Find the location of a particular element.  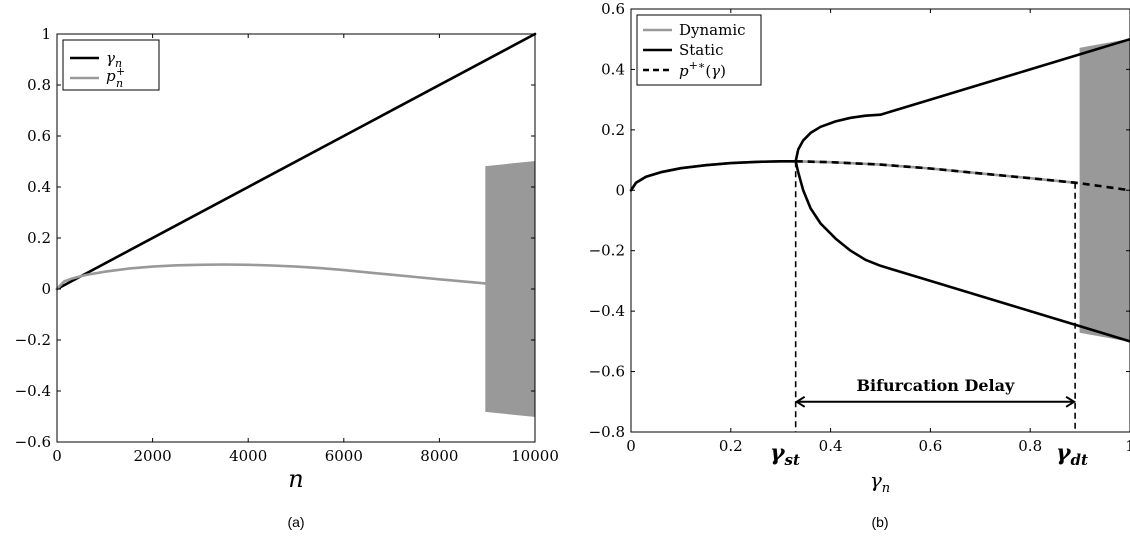

x-axis-label-b: γn is located at coordinates (880, 482).